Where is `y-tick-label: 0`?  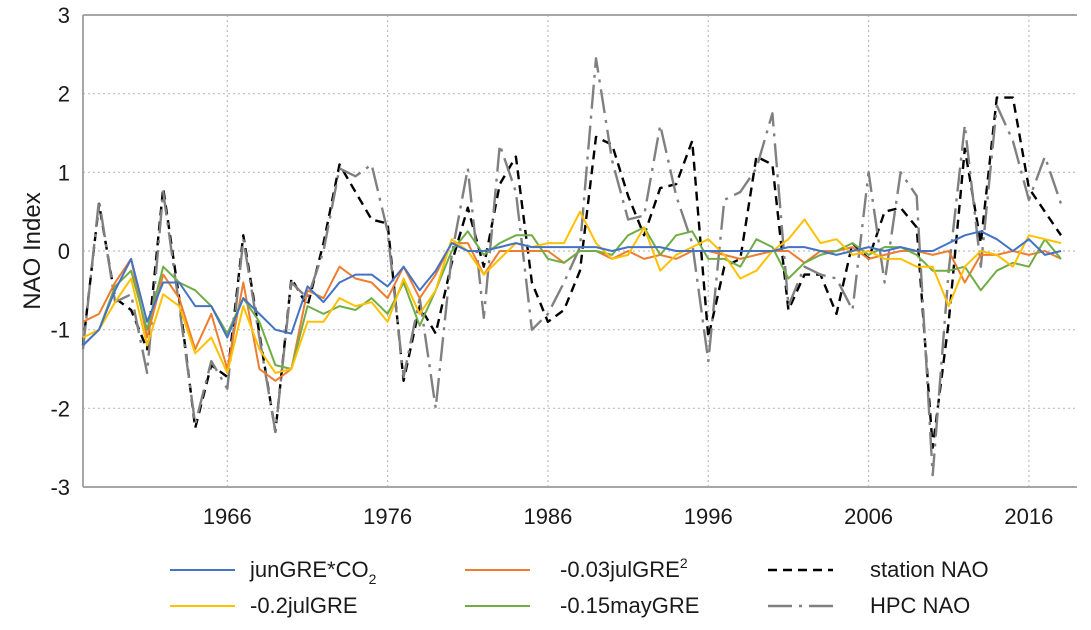 y-tick-label: 0 is located at coordinates (64, 251).